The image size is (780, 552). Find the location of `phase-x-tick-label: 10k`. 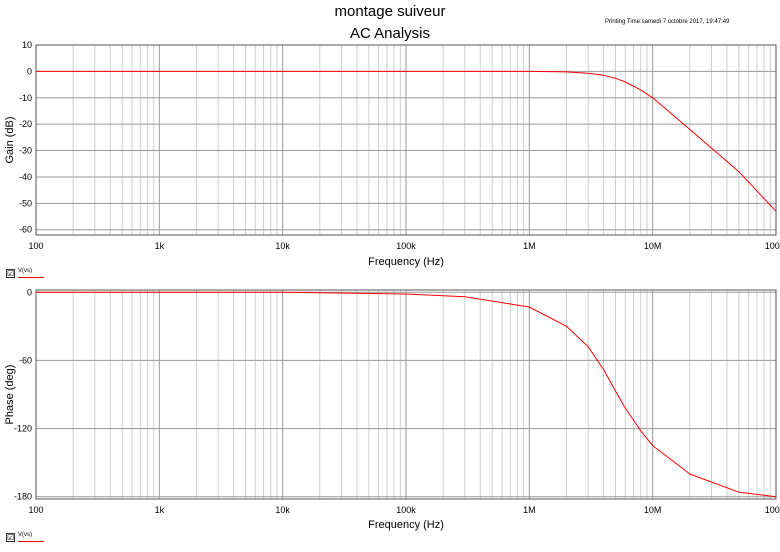

phase-x-tick-label: 10k is located at coordinates (282, 510).